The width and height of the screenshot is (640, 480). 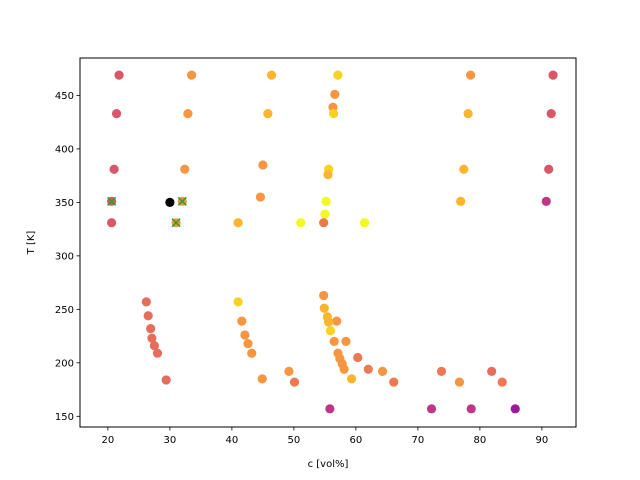 I want to click on x-tick-label: 40, so click(x=232, y=440).